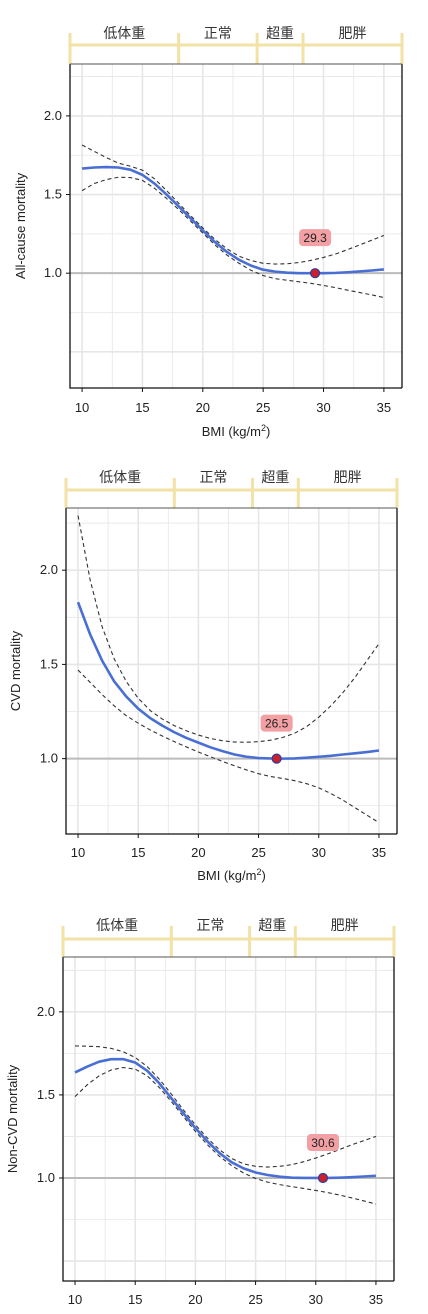  What do you see at coordinates (315, 254) in the screenshot?
I see `minimum-marker: 29.3` at bounding box center [315, 254].